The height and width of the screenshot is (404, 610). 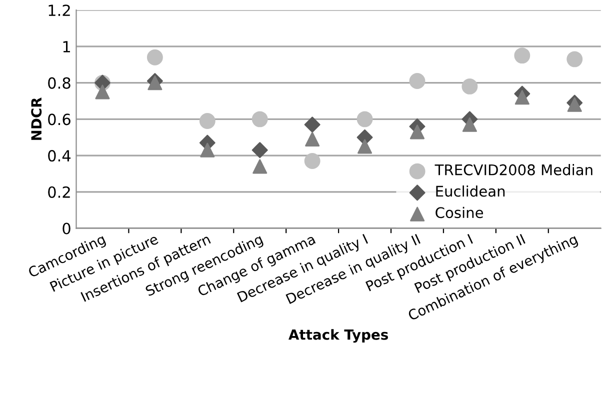 I want to click on y-tick-label: 0.4, so click(x=59, y=156).